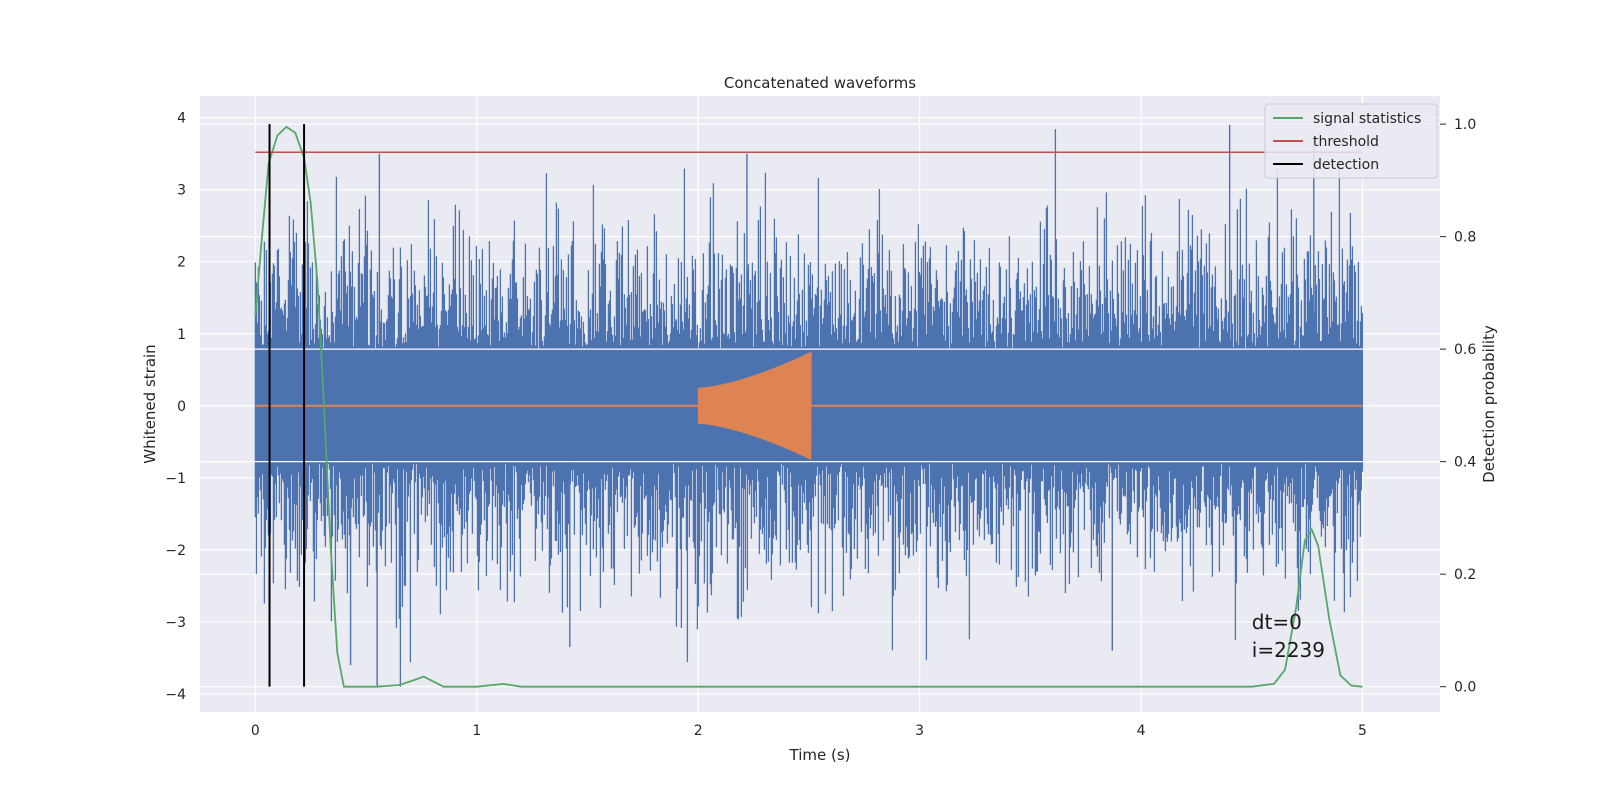 The image size is (1600, 800). What do you see at coordinates (1288, 636) in the screenshot?
I see `annotations: dt=0 i=2239` at bounding box center [1288, 636].